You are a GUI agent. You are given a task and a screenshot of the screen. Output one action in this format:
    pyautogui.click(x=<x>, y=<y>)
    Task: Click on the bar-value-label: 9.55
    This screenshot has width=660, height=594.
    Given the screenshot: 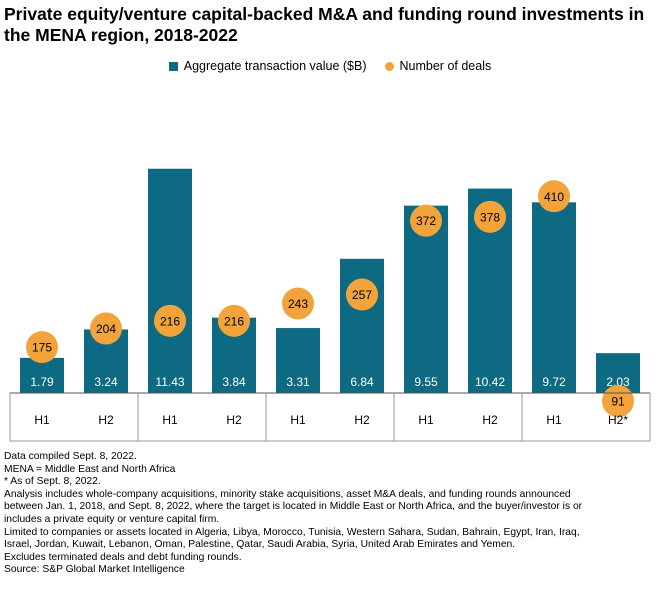 What is the action you would take?
    pyautogui.click(x=426, y=382)
    